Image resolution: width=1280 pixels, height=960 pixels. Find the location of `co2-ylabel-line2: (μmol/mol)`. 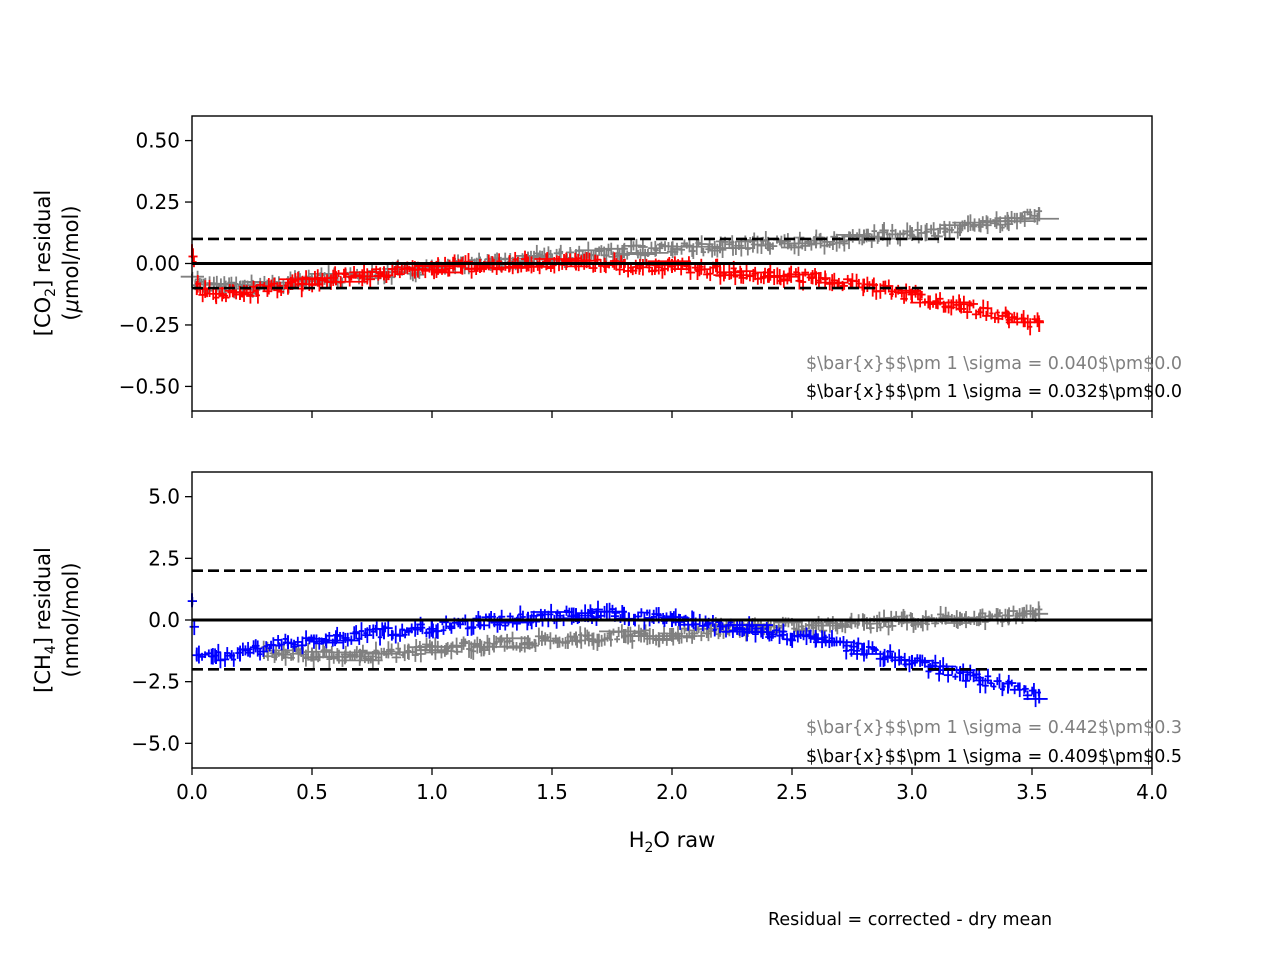

co2-ylabel-line2: (μmol/mol) is located at coordinates (71, 262).